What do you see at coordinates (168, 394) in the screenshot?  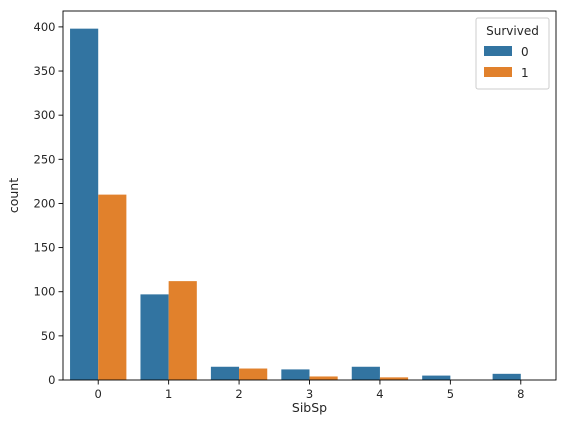 I see `x-tick-label: 1` at bounding box center [168, 394].